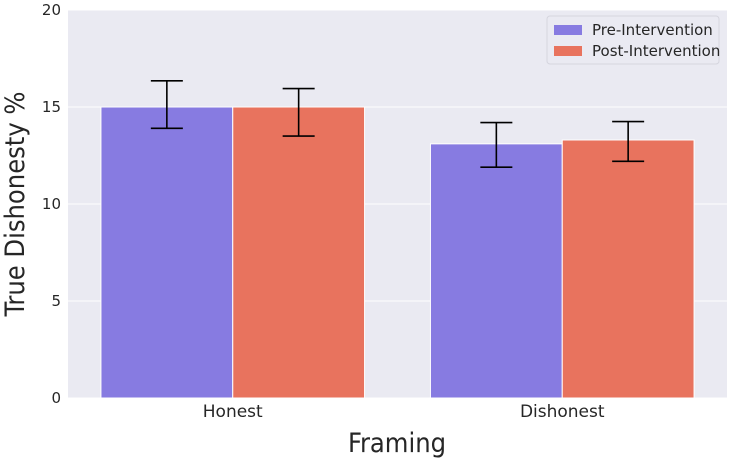 This screenshot has height=462, width=731. I want to click on legend-box, so click(633, 40).